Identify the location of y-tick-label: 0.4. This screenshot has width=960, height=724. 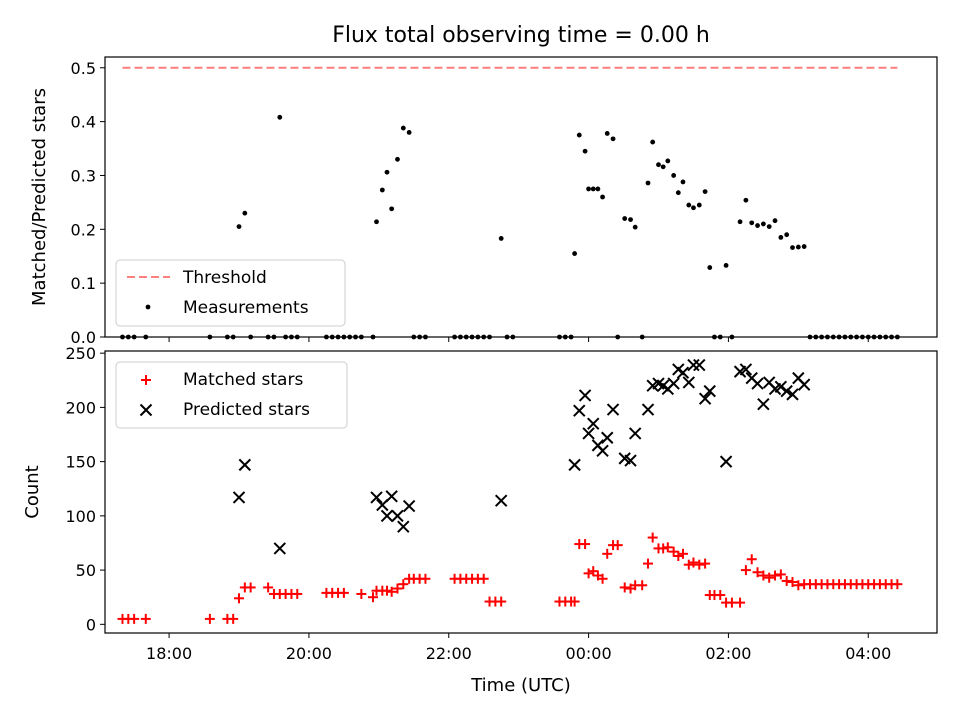
(83, 122).